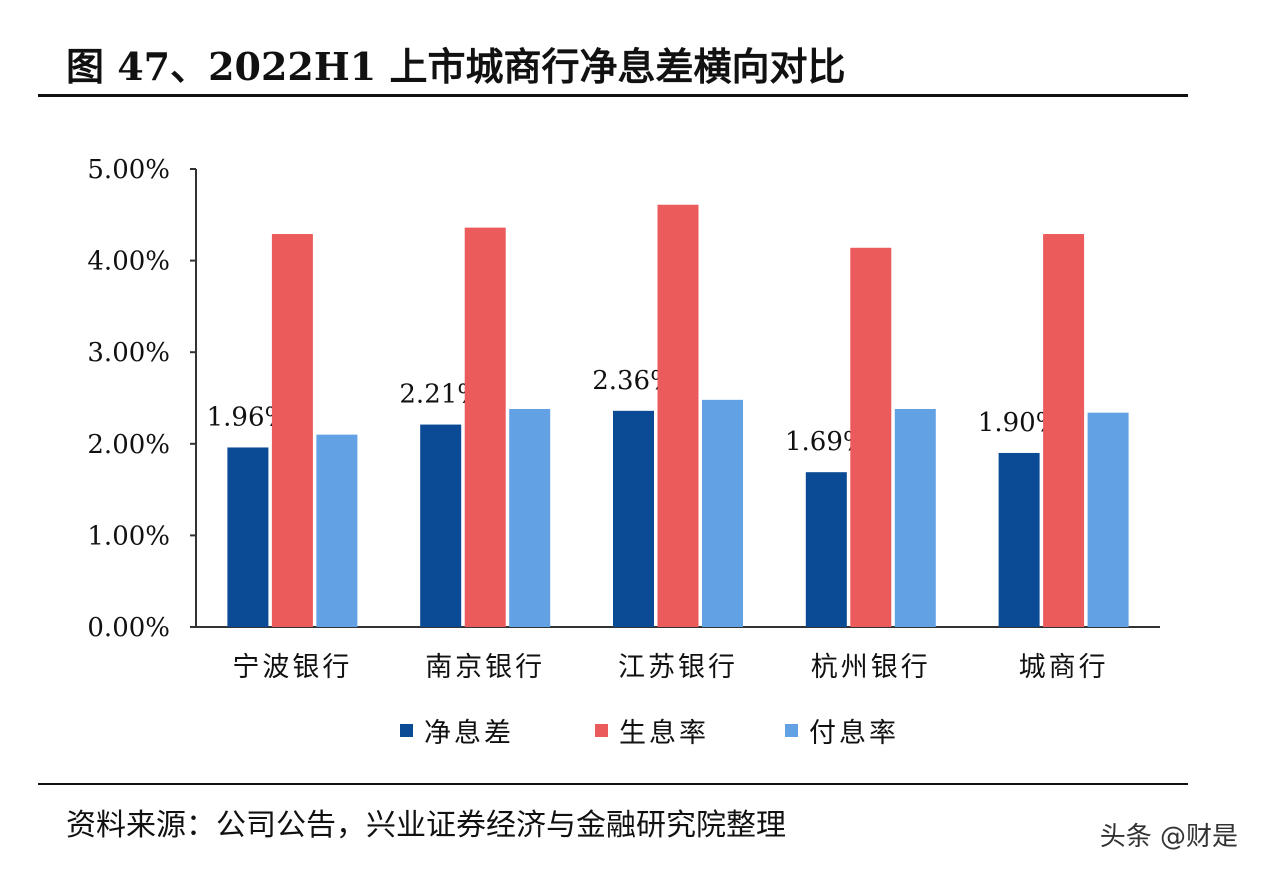 The height and width of the screenshot is (878, 1266). I want to click on legend-label: 生息率, so click(664, 733).